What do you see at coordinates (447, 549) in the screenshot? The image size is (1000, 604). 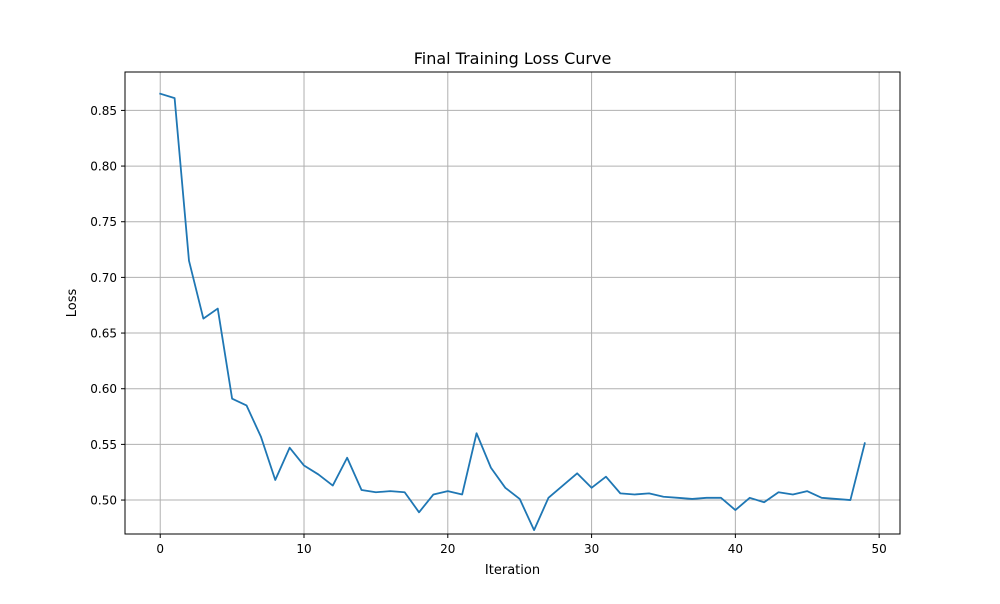 I see `x-tick-label: 20` at bounding box center [447, 549].